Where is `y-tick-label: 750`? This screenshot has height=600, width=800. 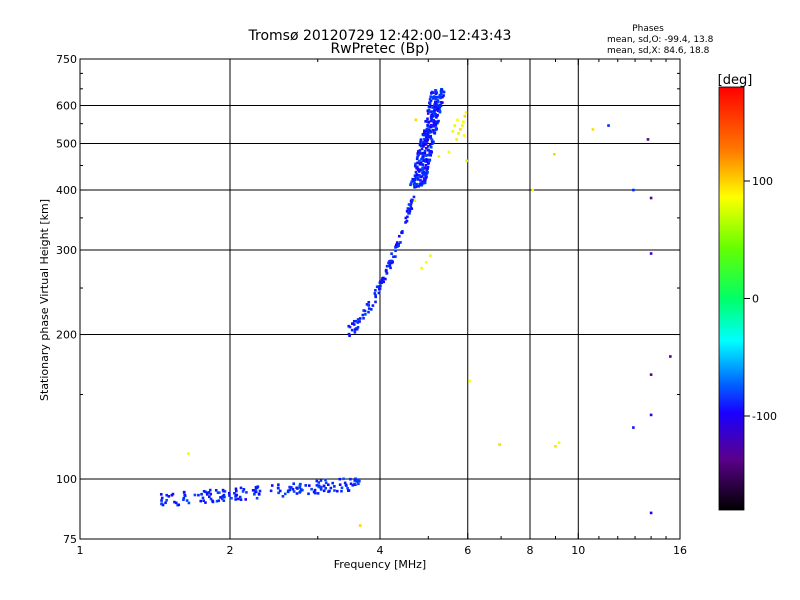 y-tick-label: 750 is located at coordinates (66, 59).